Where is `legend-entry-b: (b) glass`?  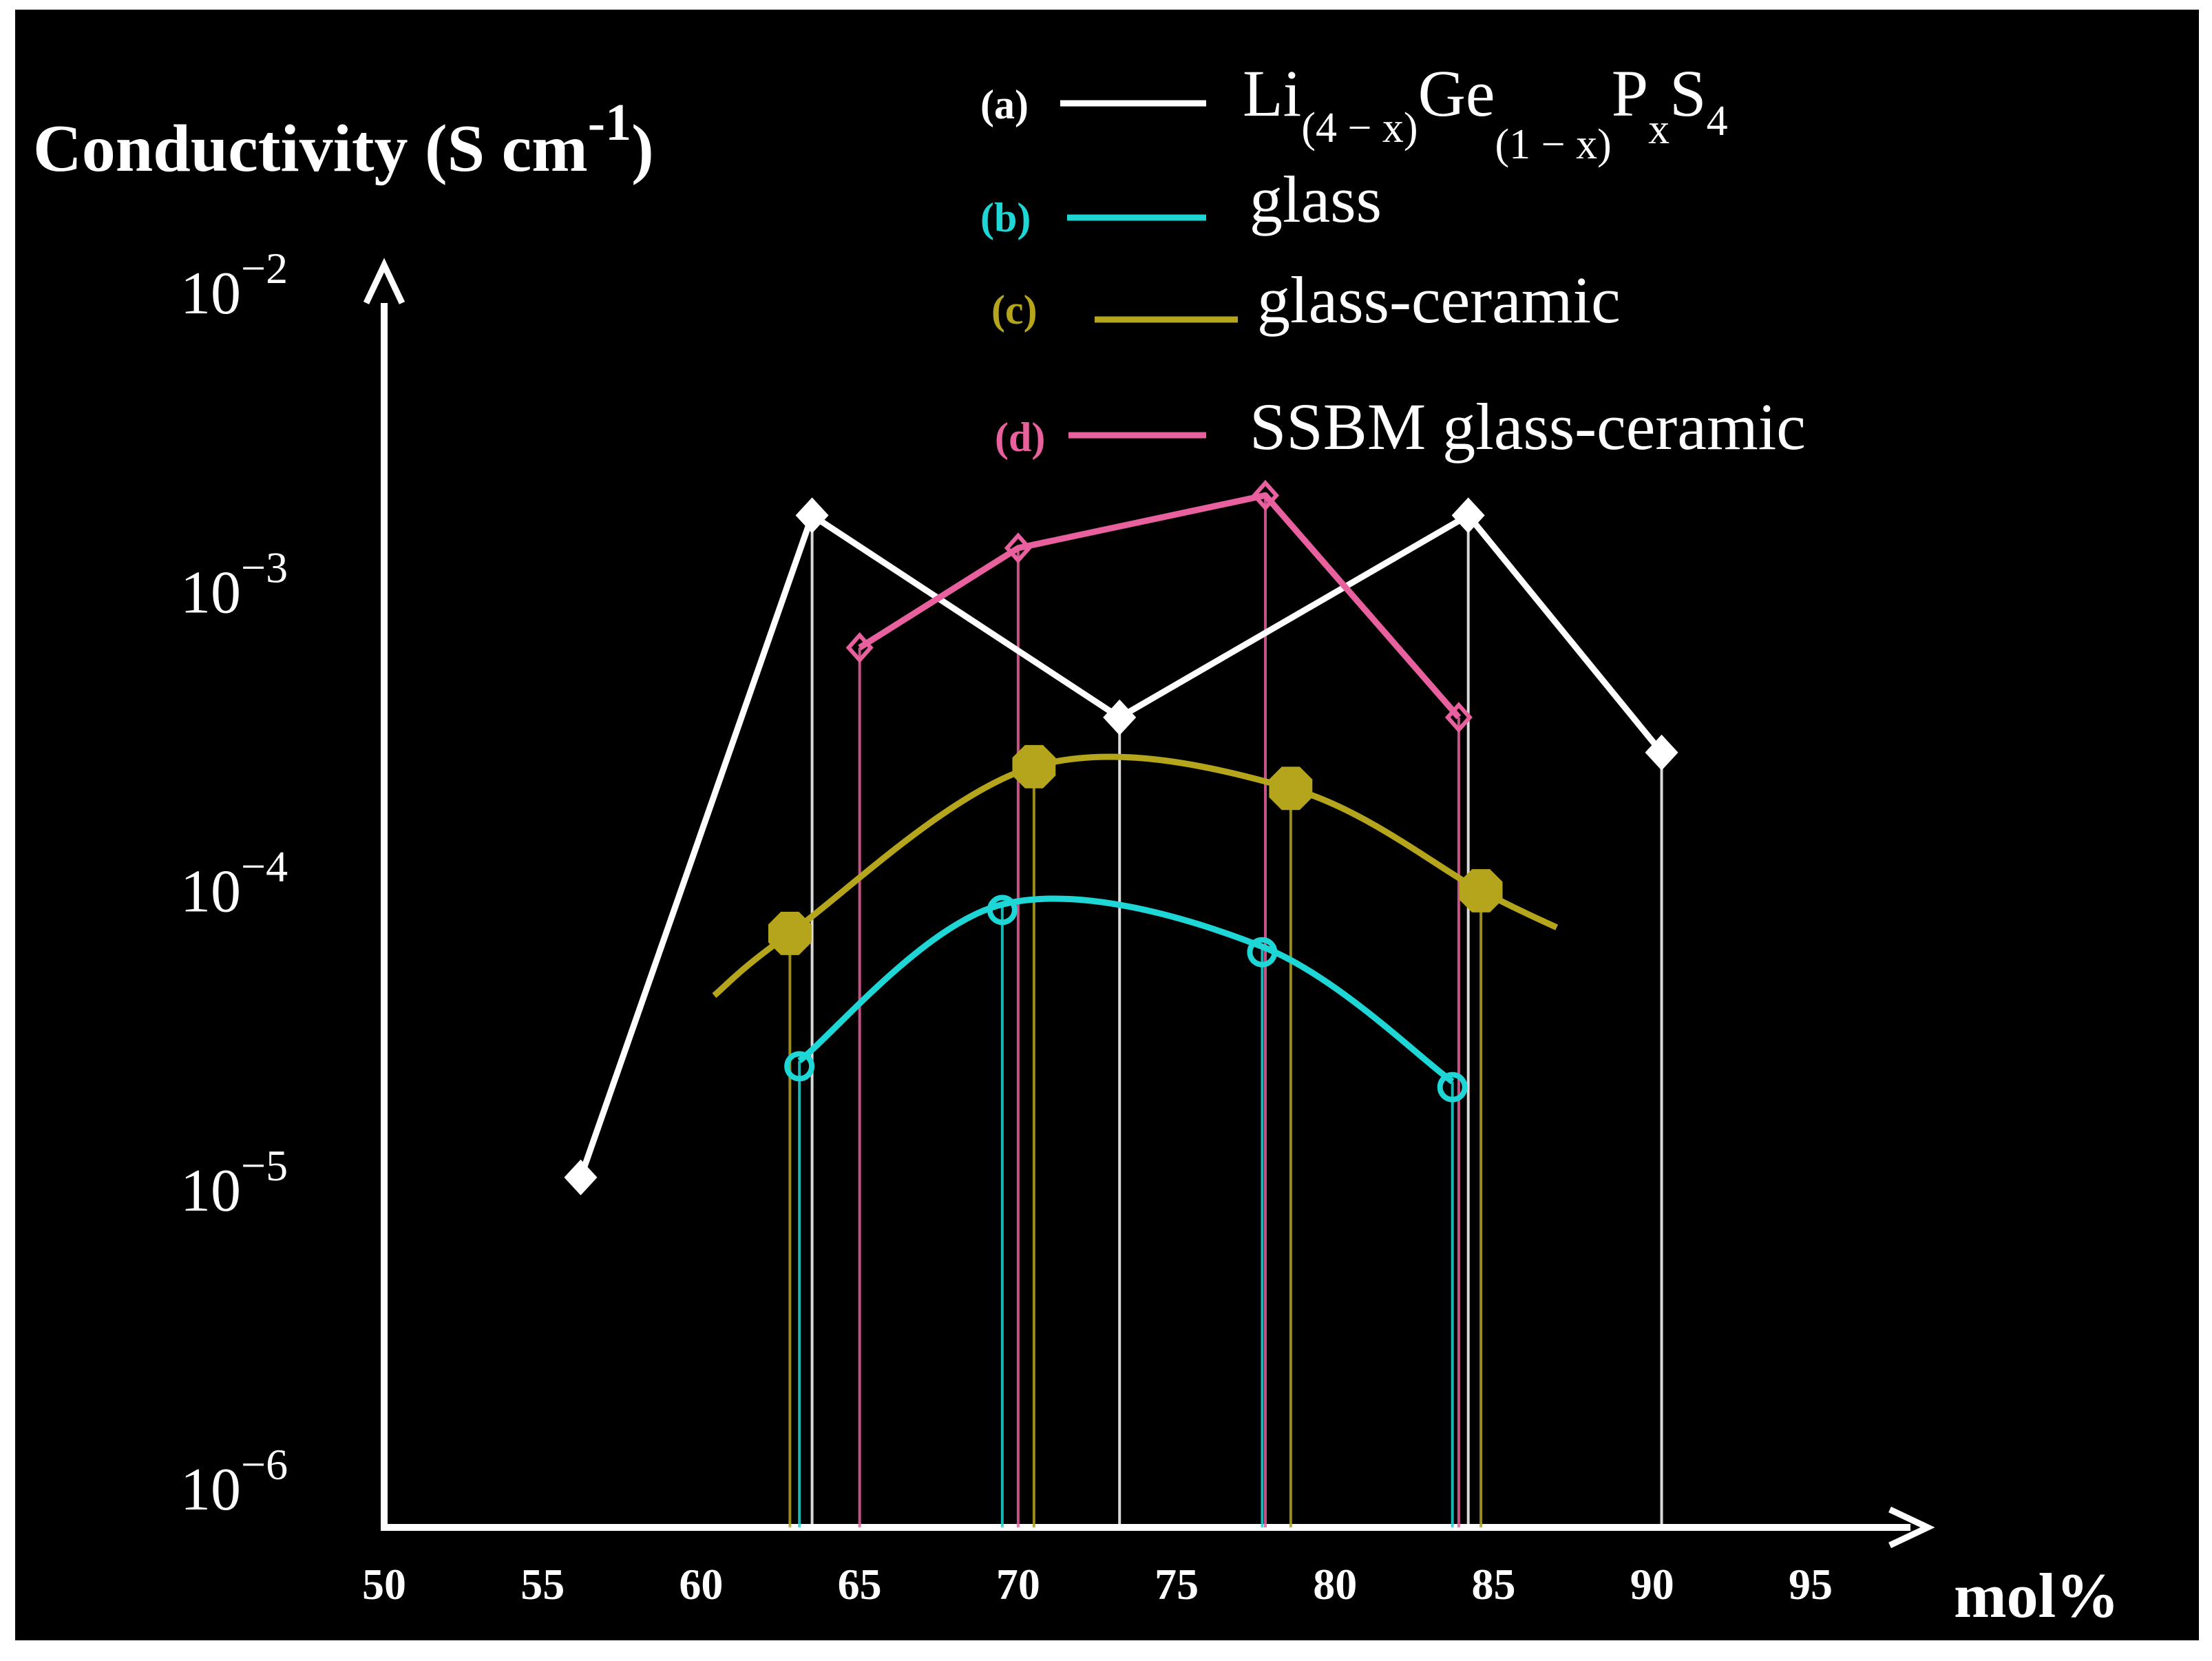
legend-entry-b: (b) glass is located at coordinates (1181, 201).